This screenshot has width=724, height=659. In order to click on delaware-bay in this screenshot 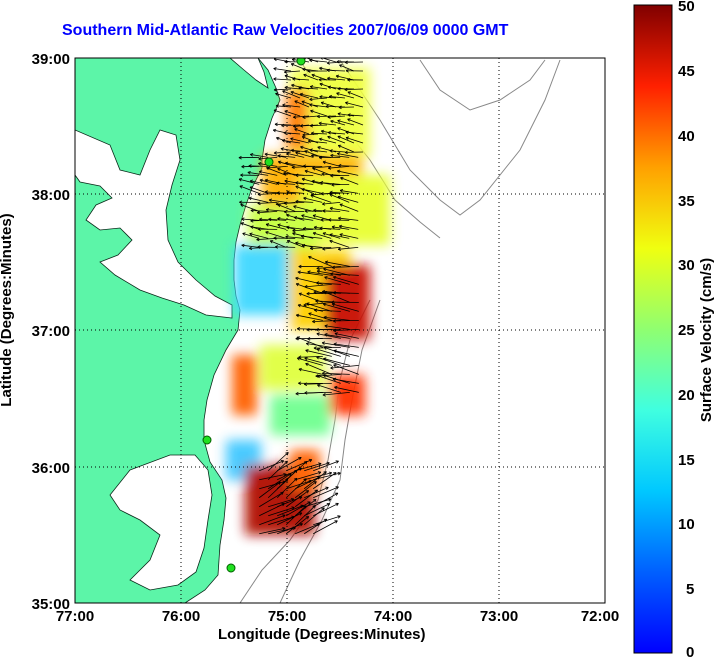, I will do `click(249, 73)`.